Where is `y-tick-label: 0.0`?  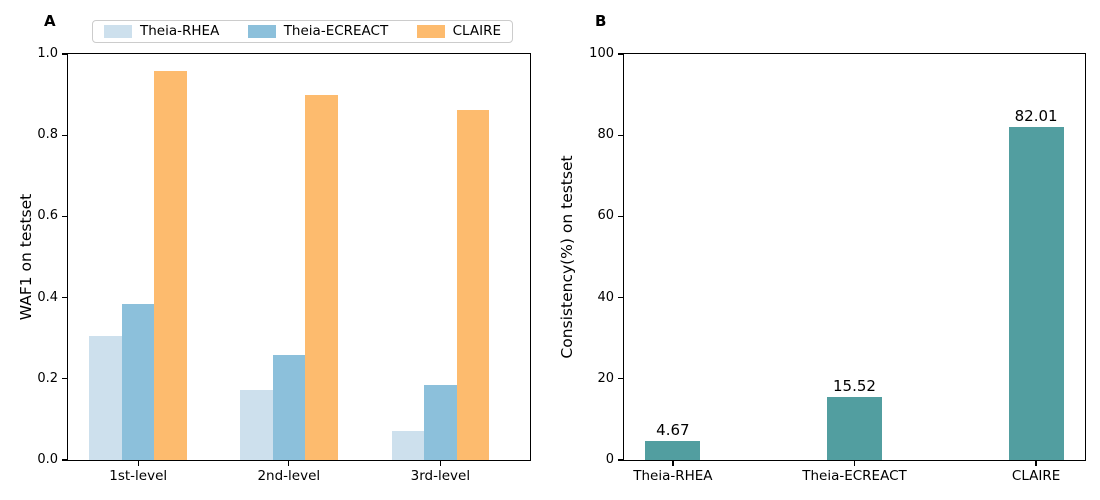 y-tick-label: 0.0 is located at coordinates (47, 459).